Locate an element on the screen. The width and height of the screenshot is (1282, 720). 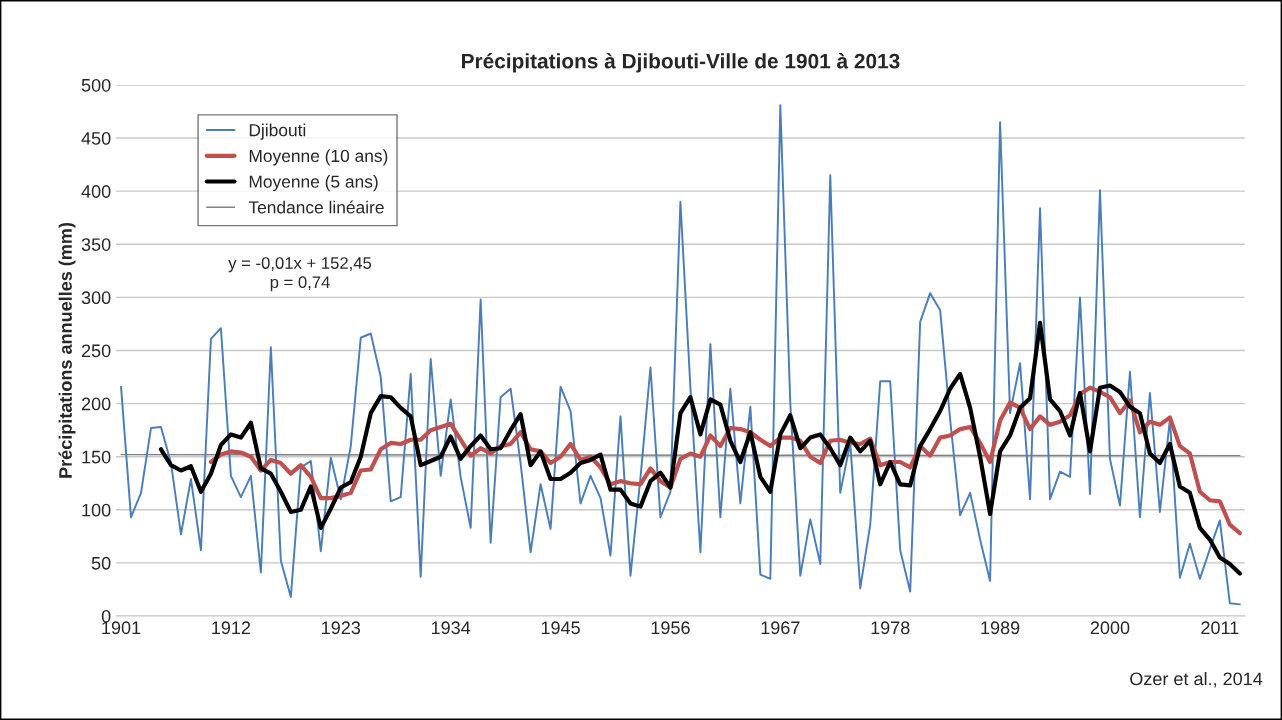
x-tick-label: 1989 is located at coordinates (1000, 628).